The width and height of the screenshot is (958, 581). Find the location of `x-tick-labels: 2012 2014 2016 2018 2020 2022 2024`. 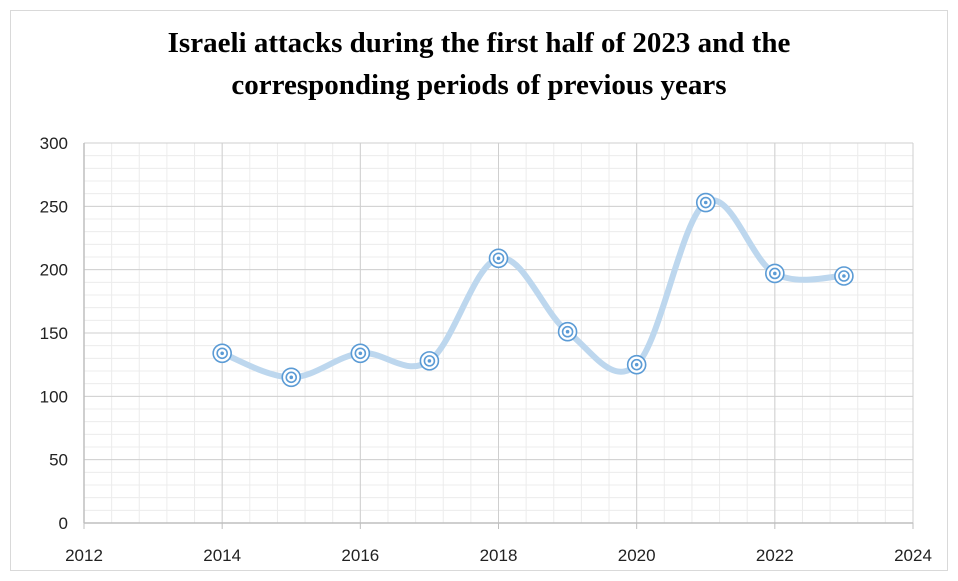

x-tick-labels: 2012 2014 2016 2018 2020 2022 2024 is located at coordinates (498, 555).